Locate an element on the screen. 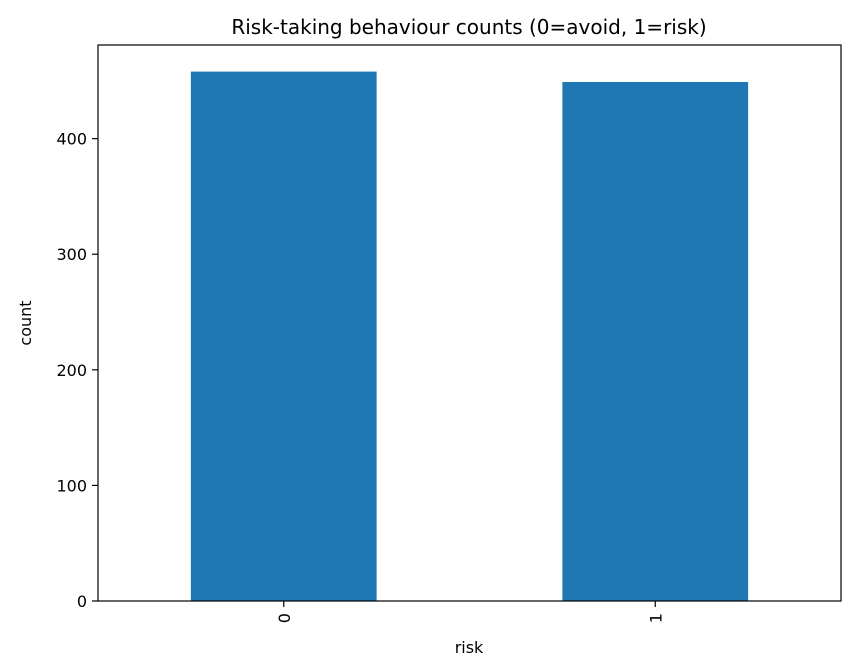 This screenshot has width=856, height=672. y-axis: 0 100 200 300 400 is located at coordinates (77, 370).